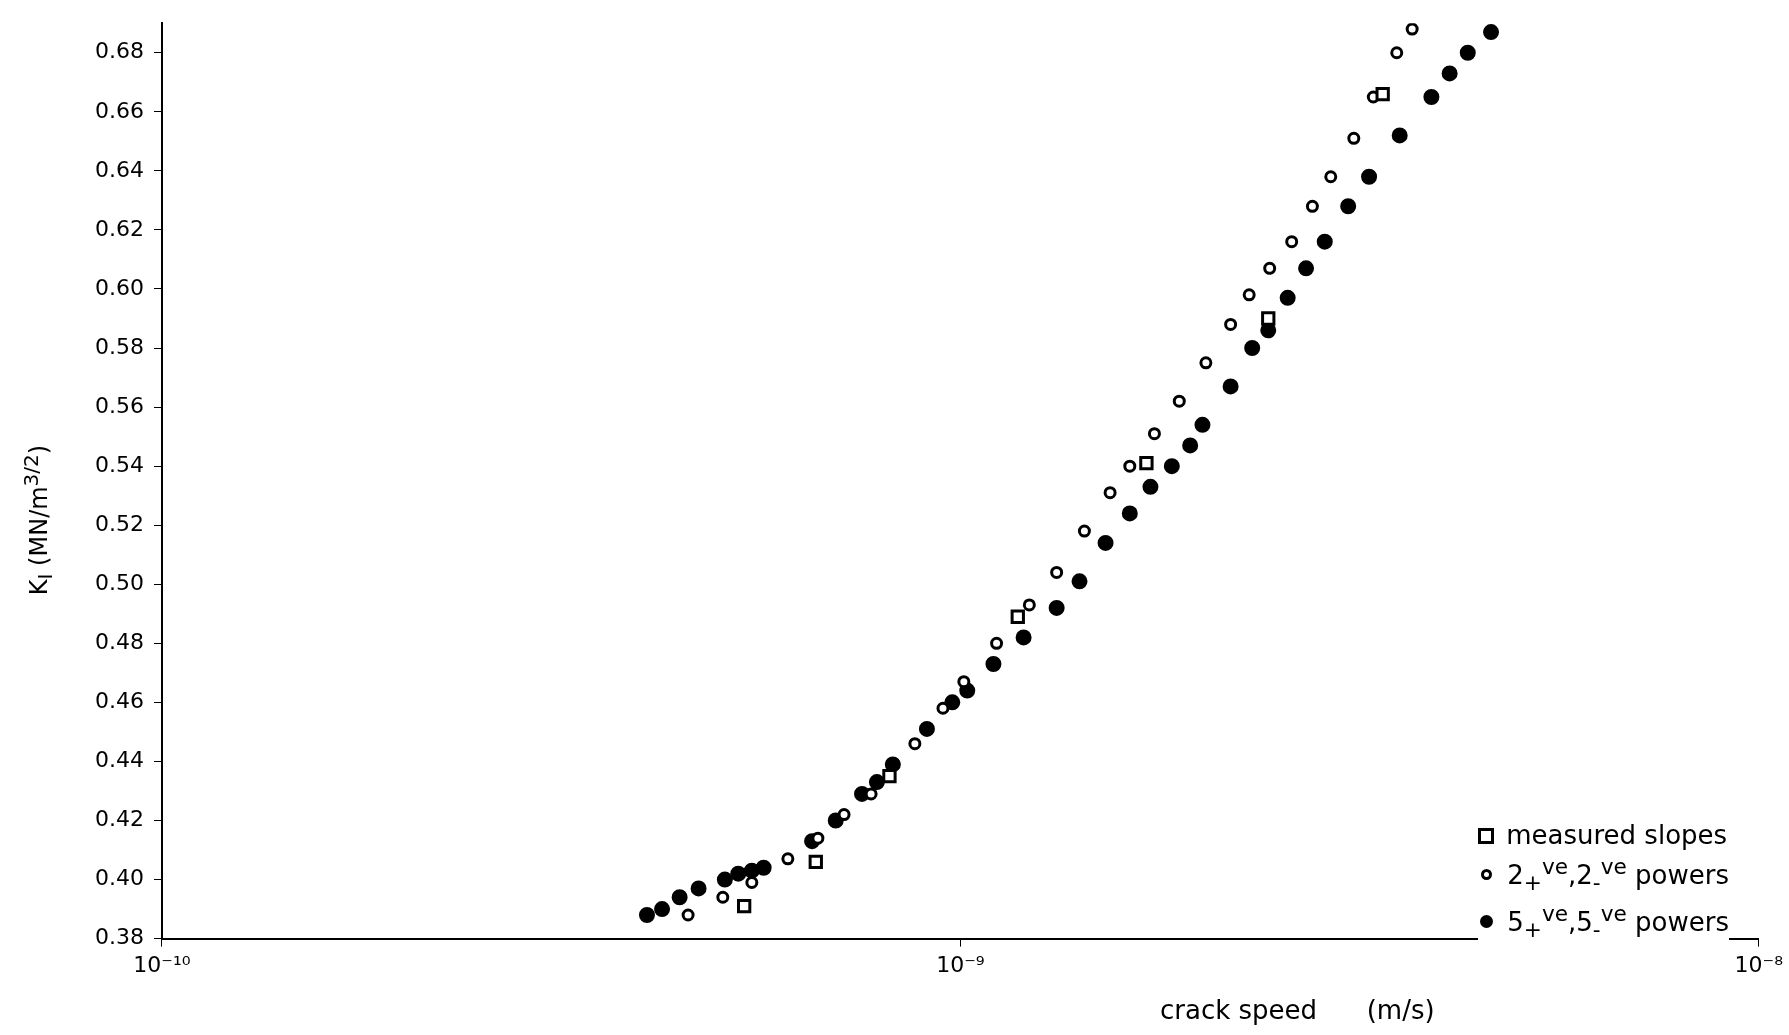 The width and height of the screenshot is (1789, 1035). I want to click on y-tick-label: 0.40, so click(119, 878).